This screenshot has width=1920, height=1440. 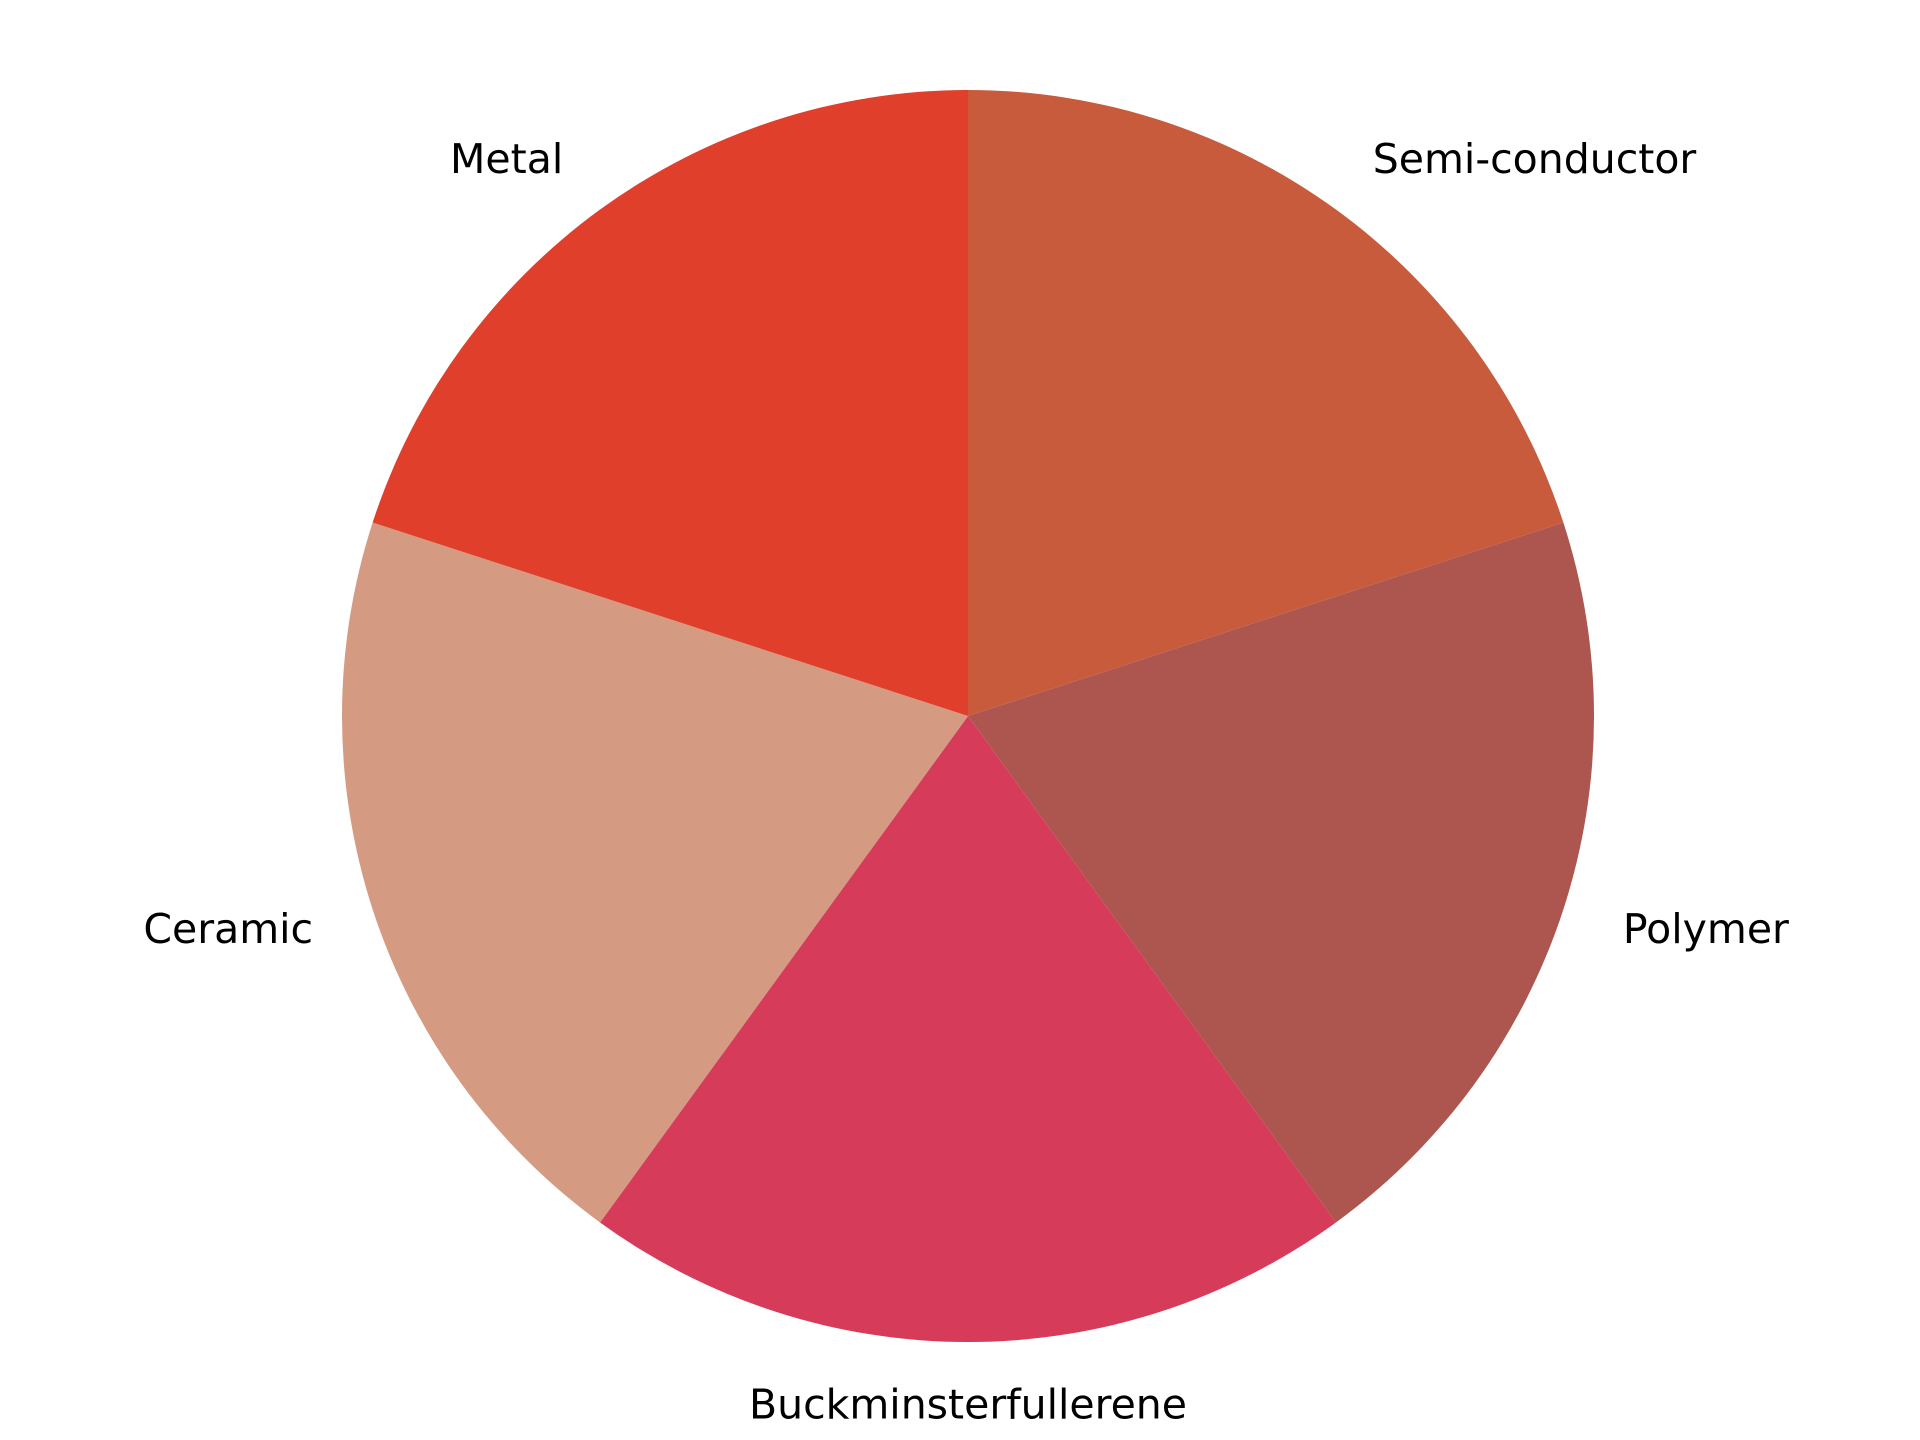 What do you see at coordinates (1706, 929) in the screenshot?
I see `pie-label-polymer: Polymer` at bounding box center [1706, 929].